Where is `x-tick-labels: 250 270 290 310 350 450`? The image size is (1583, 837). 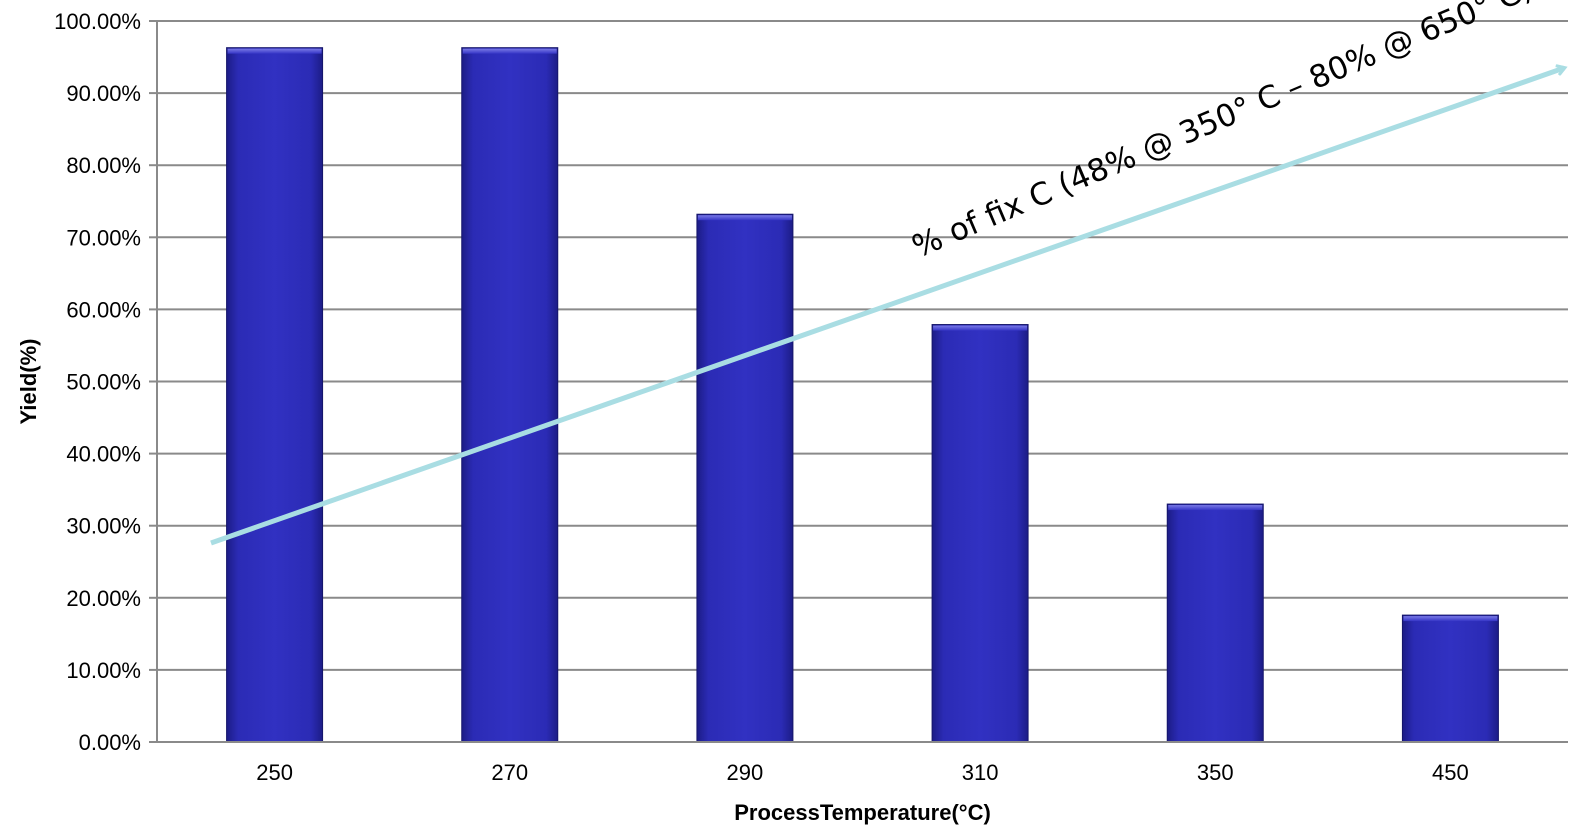
x-tick-labels: 250 270 290 310 350 450 is located at coordinates (862, 772).